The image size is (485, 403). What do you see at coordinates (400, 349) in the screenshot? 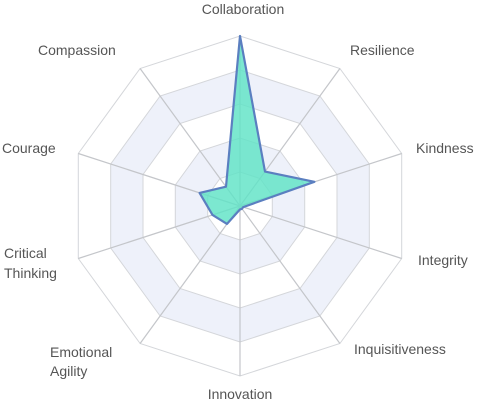
I see `axis-label-inquisitiveness: Inquisitiveness` at bounding box center [400, 349].